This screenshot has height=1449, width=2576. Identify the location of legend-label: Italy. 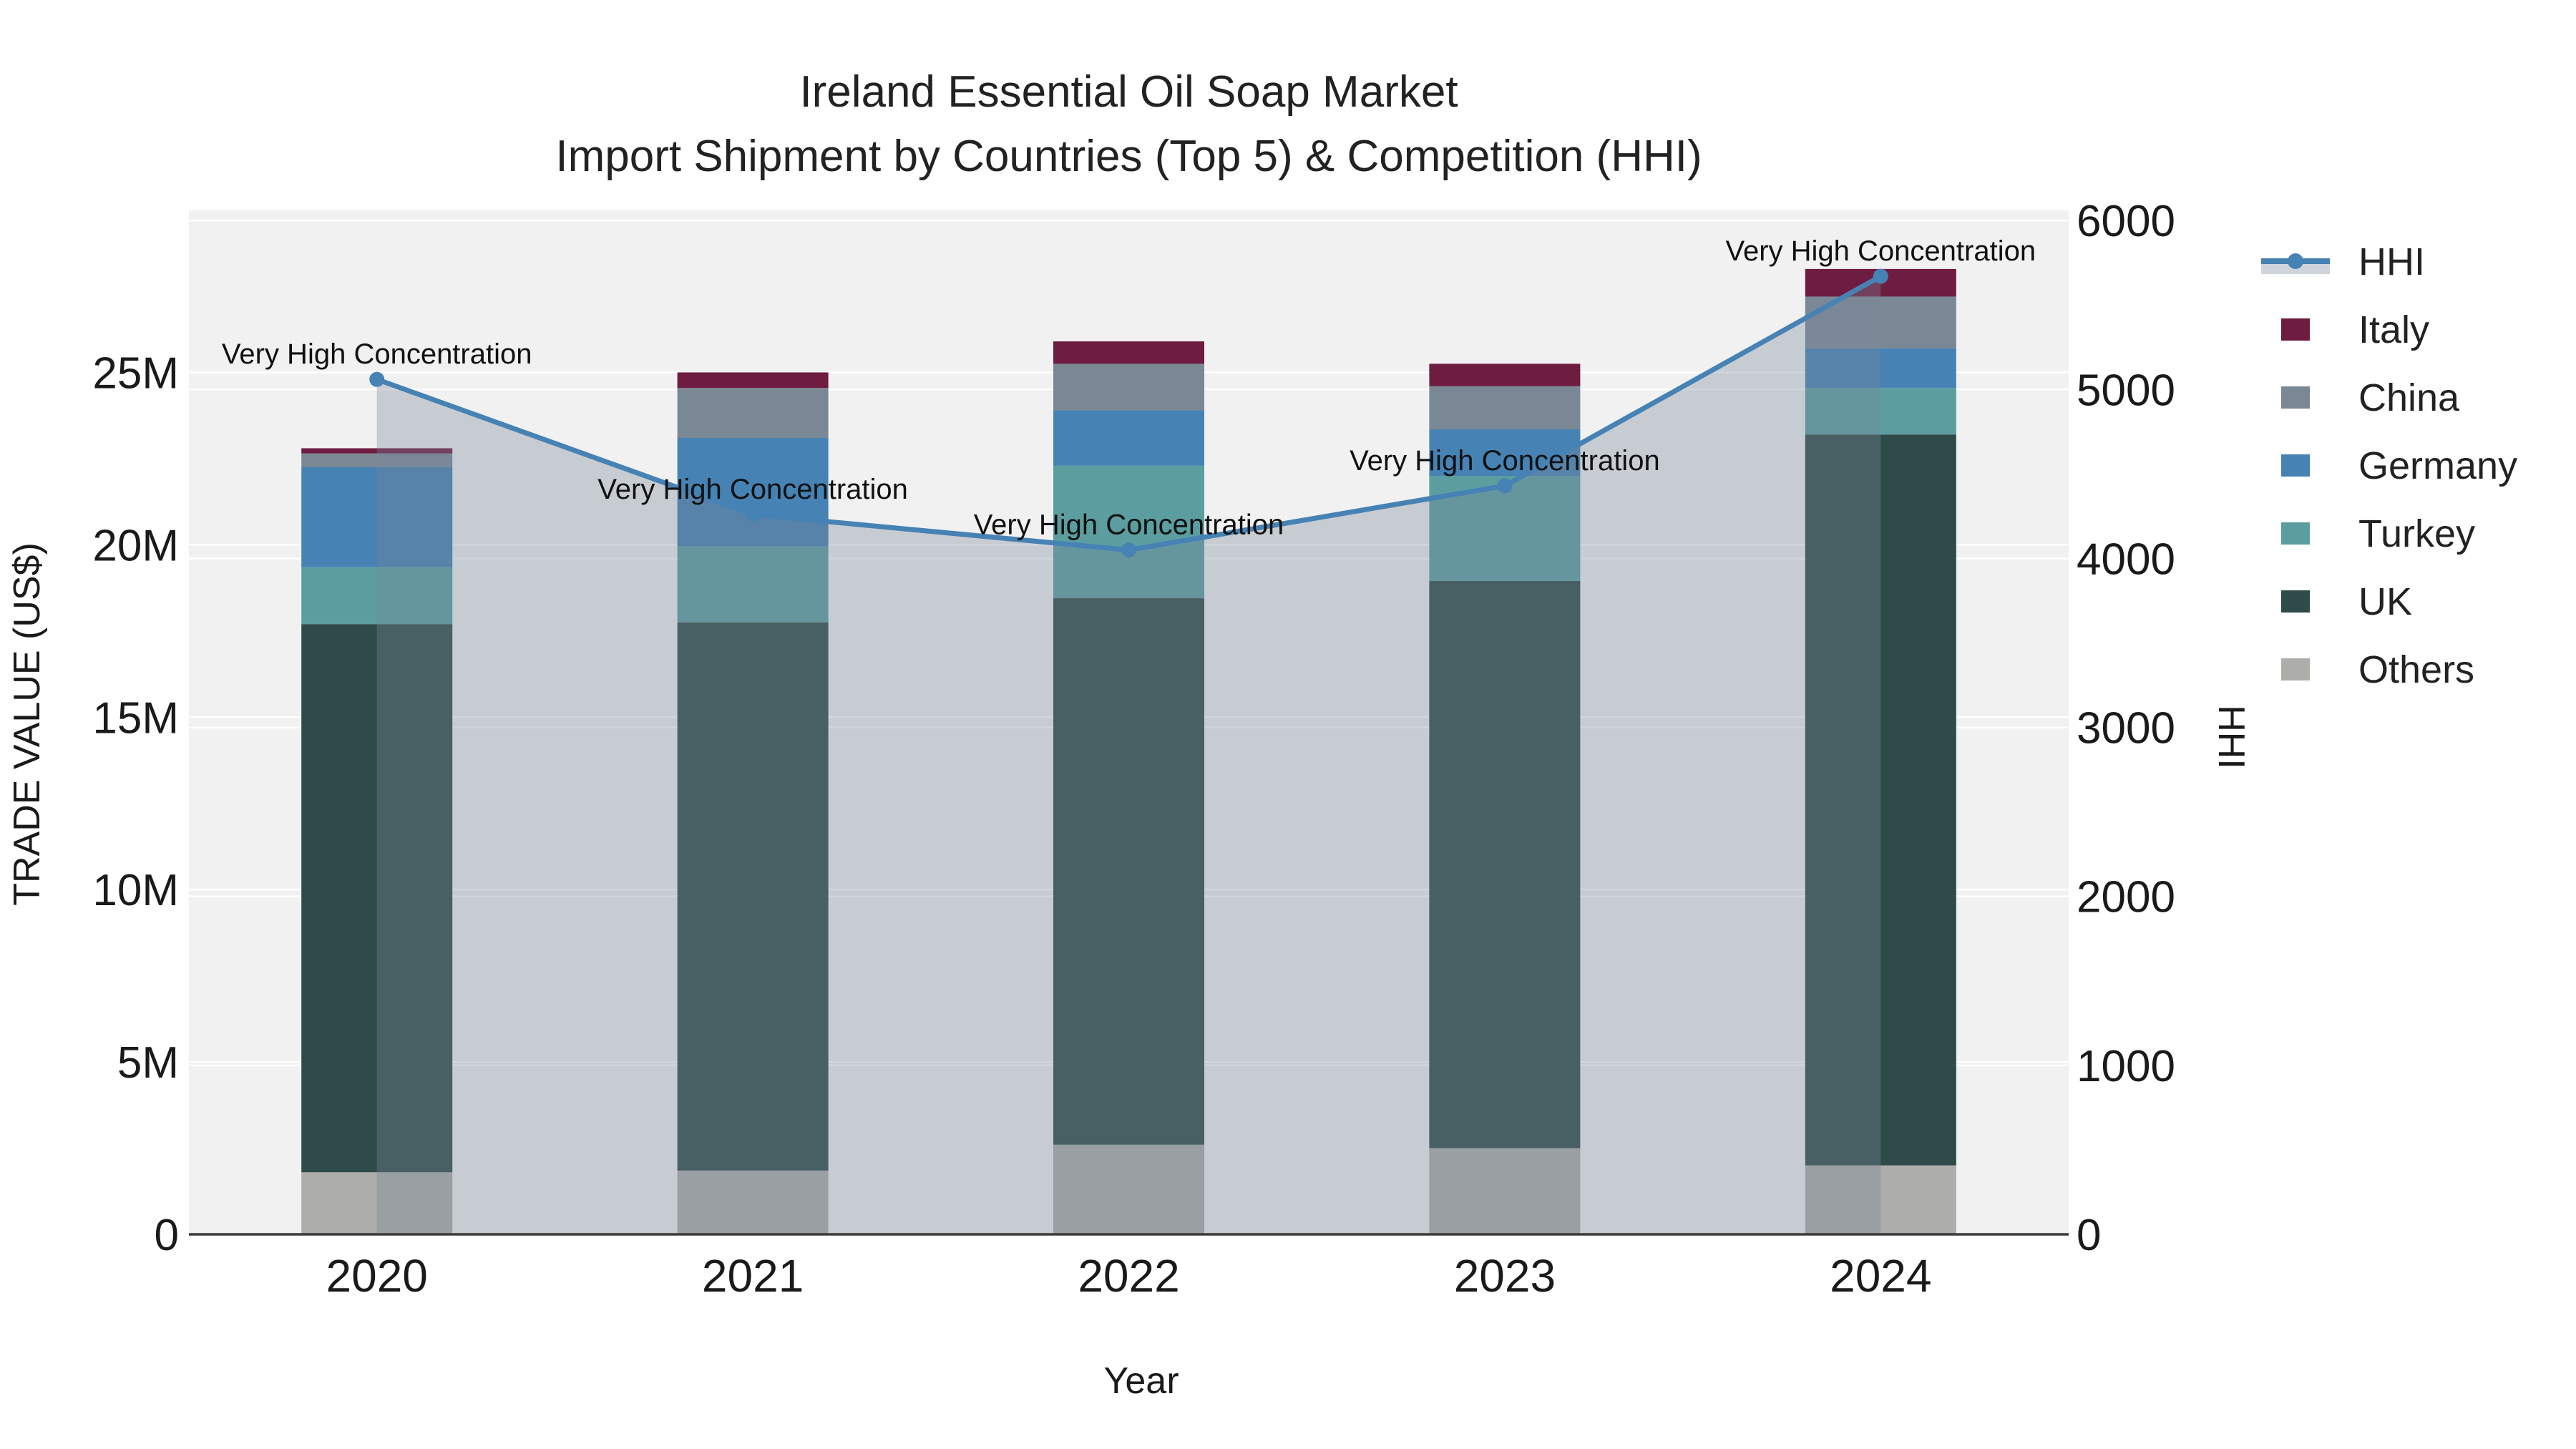
(2394, 329).